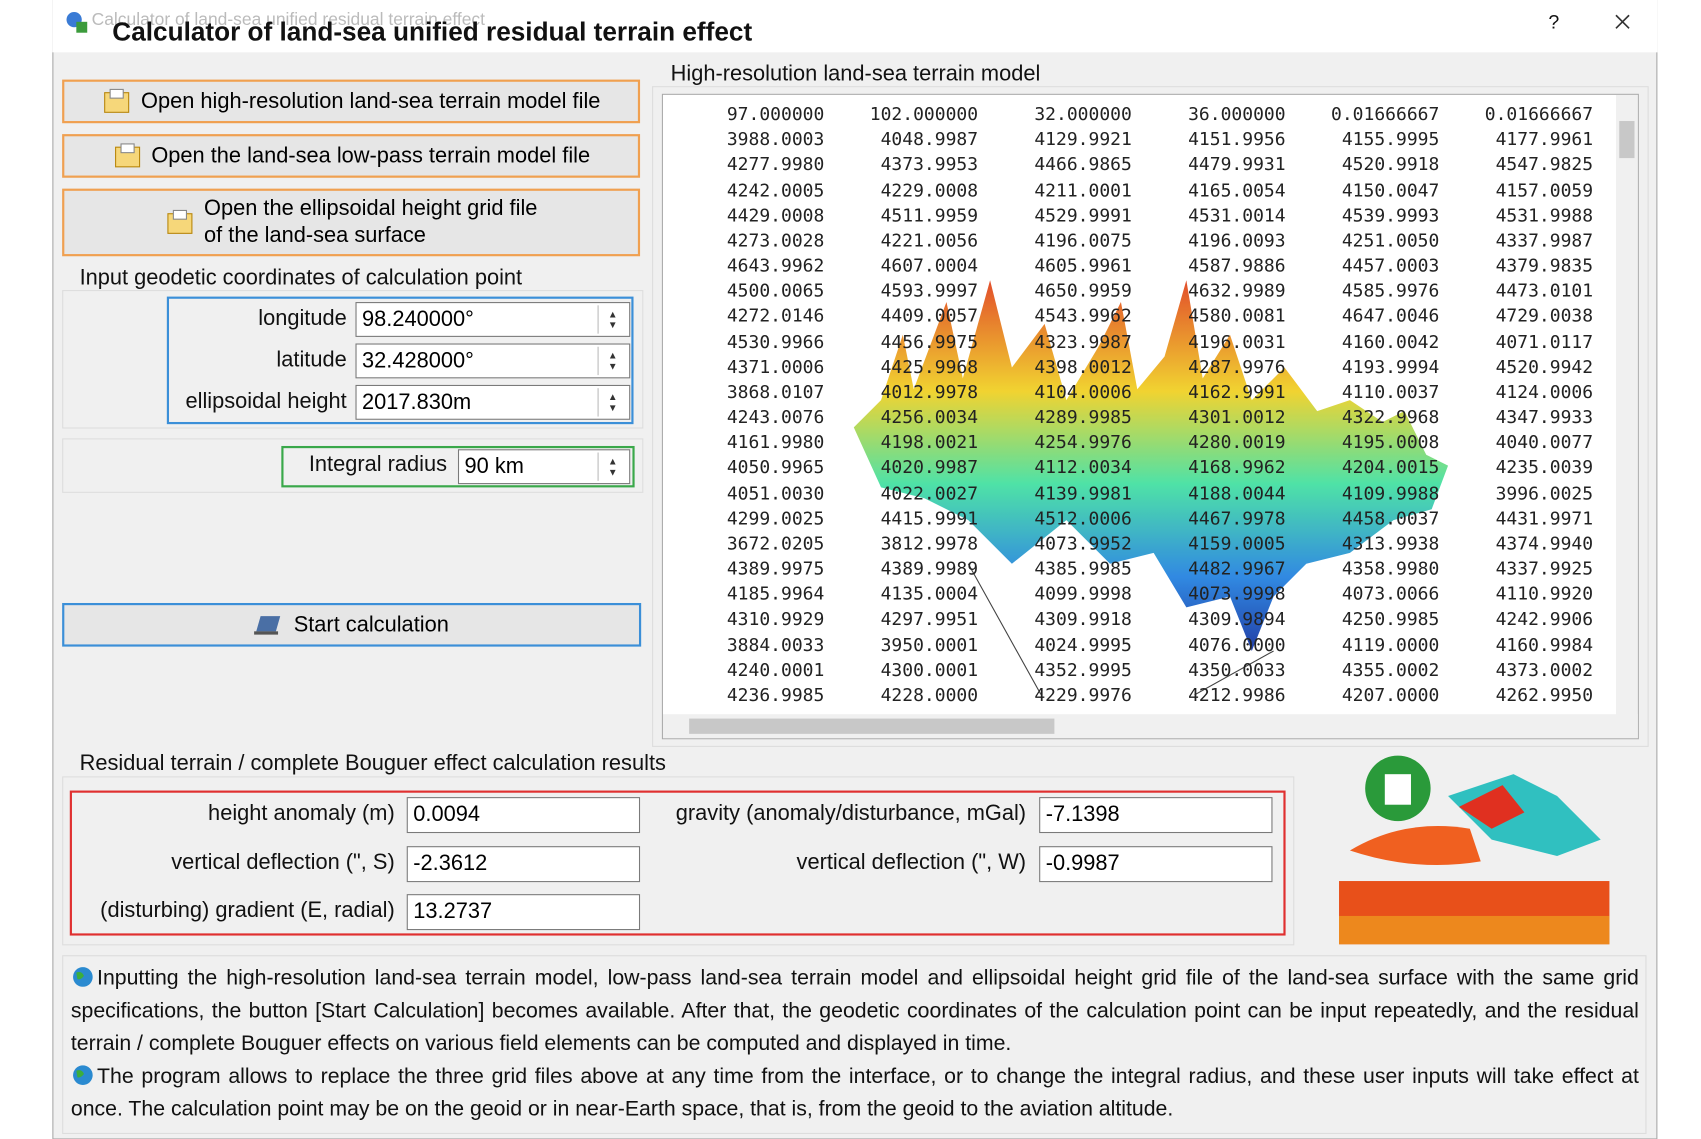 The width and height of the screenshot is (1701, 1139). I want to click on grid-value: 4073.9952, so click(1055, 543).